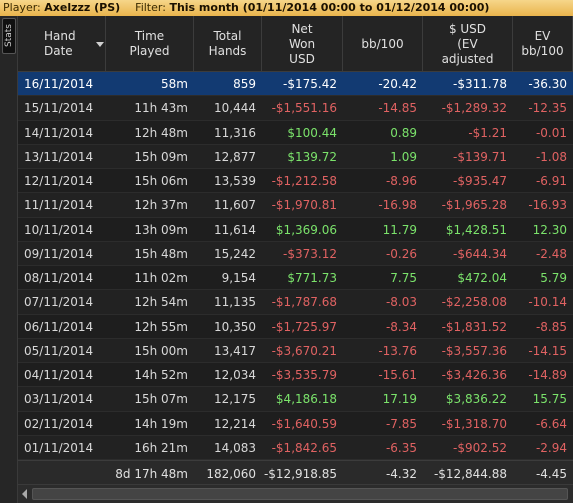  I want to click on cell-date: 06/11/2014, so click(59, 326).